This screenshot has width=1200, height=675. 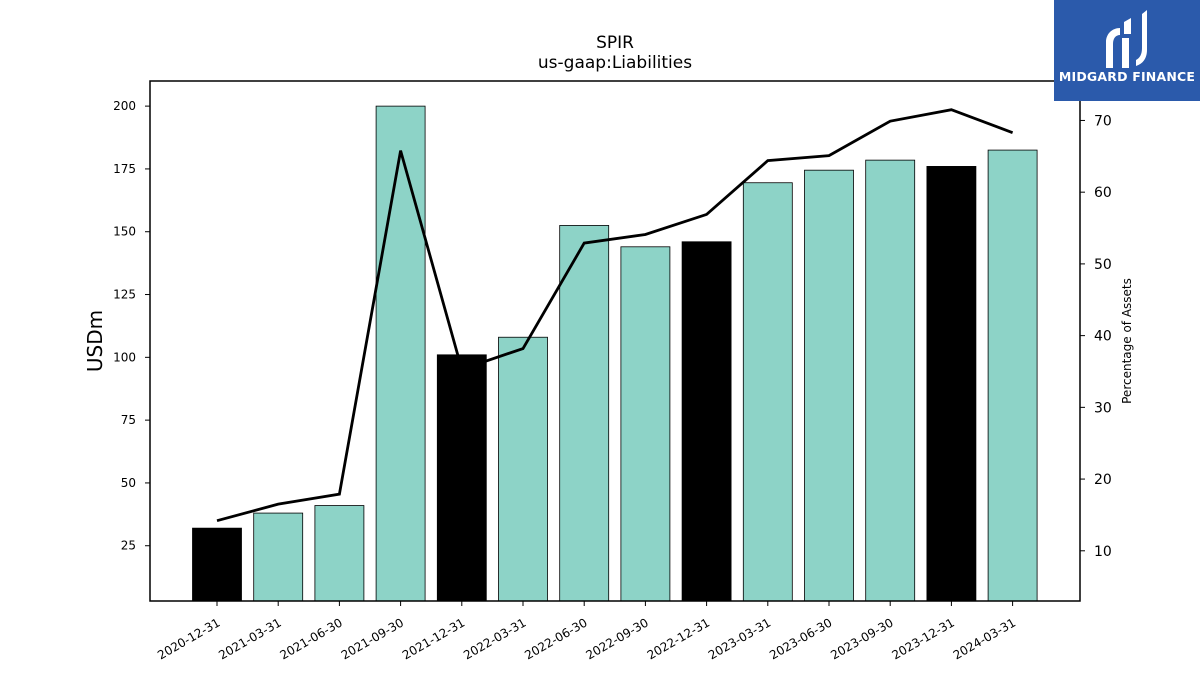 I want to click on y2-tick-label: 70, so click(x=1103, y=121).